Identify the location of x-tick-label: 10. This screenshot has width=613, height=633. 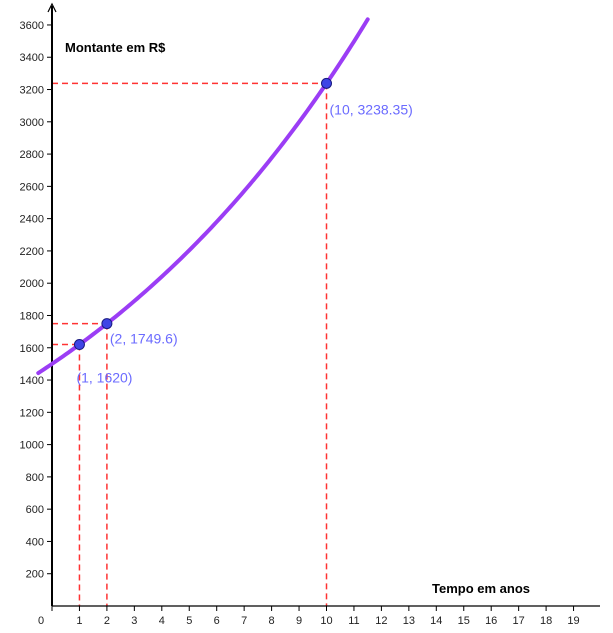
(326, 621).